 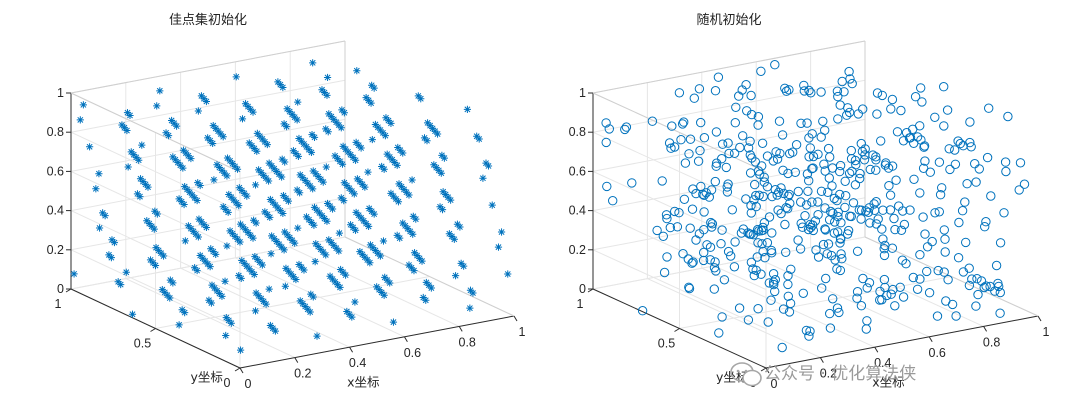 What do you see at coordinates (60, 93) in the screenshot?
I see `z-tick-label: 1` at bounding box center [60, 93].